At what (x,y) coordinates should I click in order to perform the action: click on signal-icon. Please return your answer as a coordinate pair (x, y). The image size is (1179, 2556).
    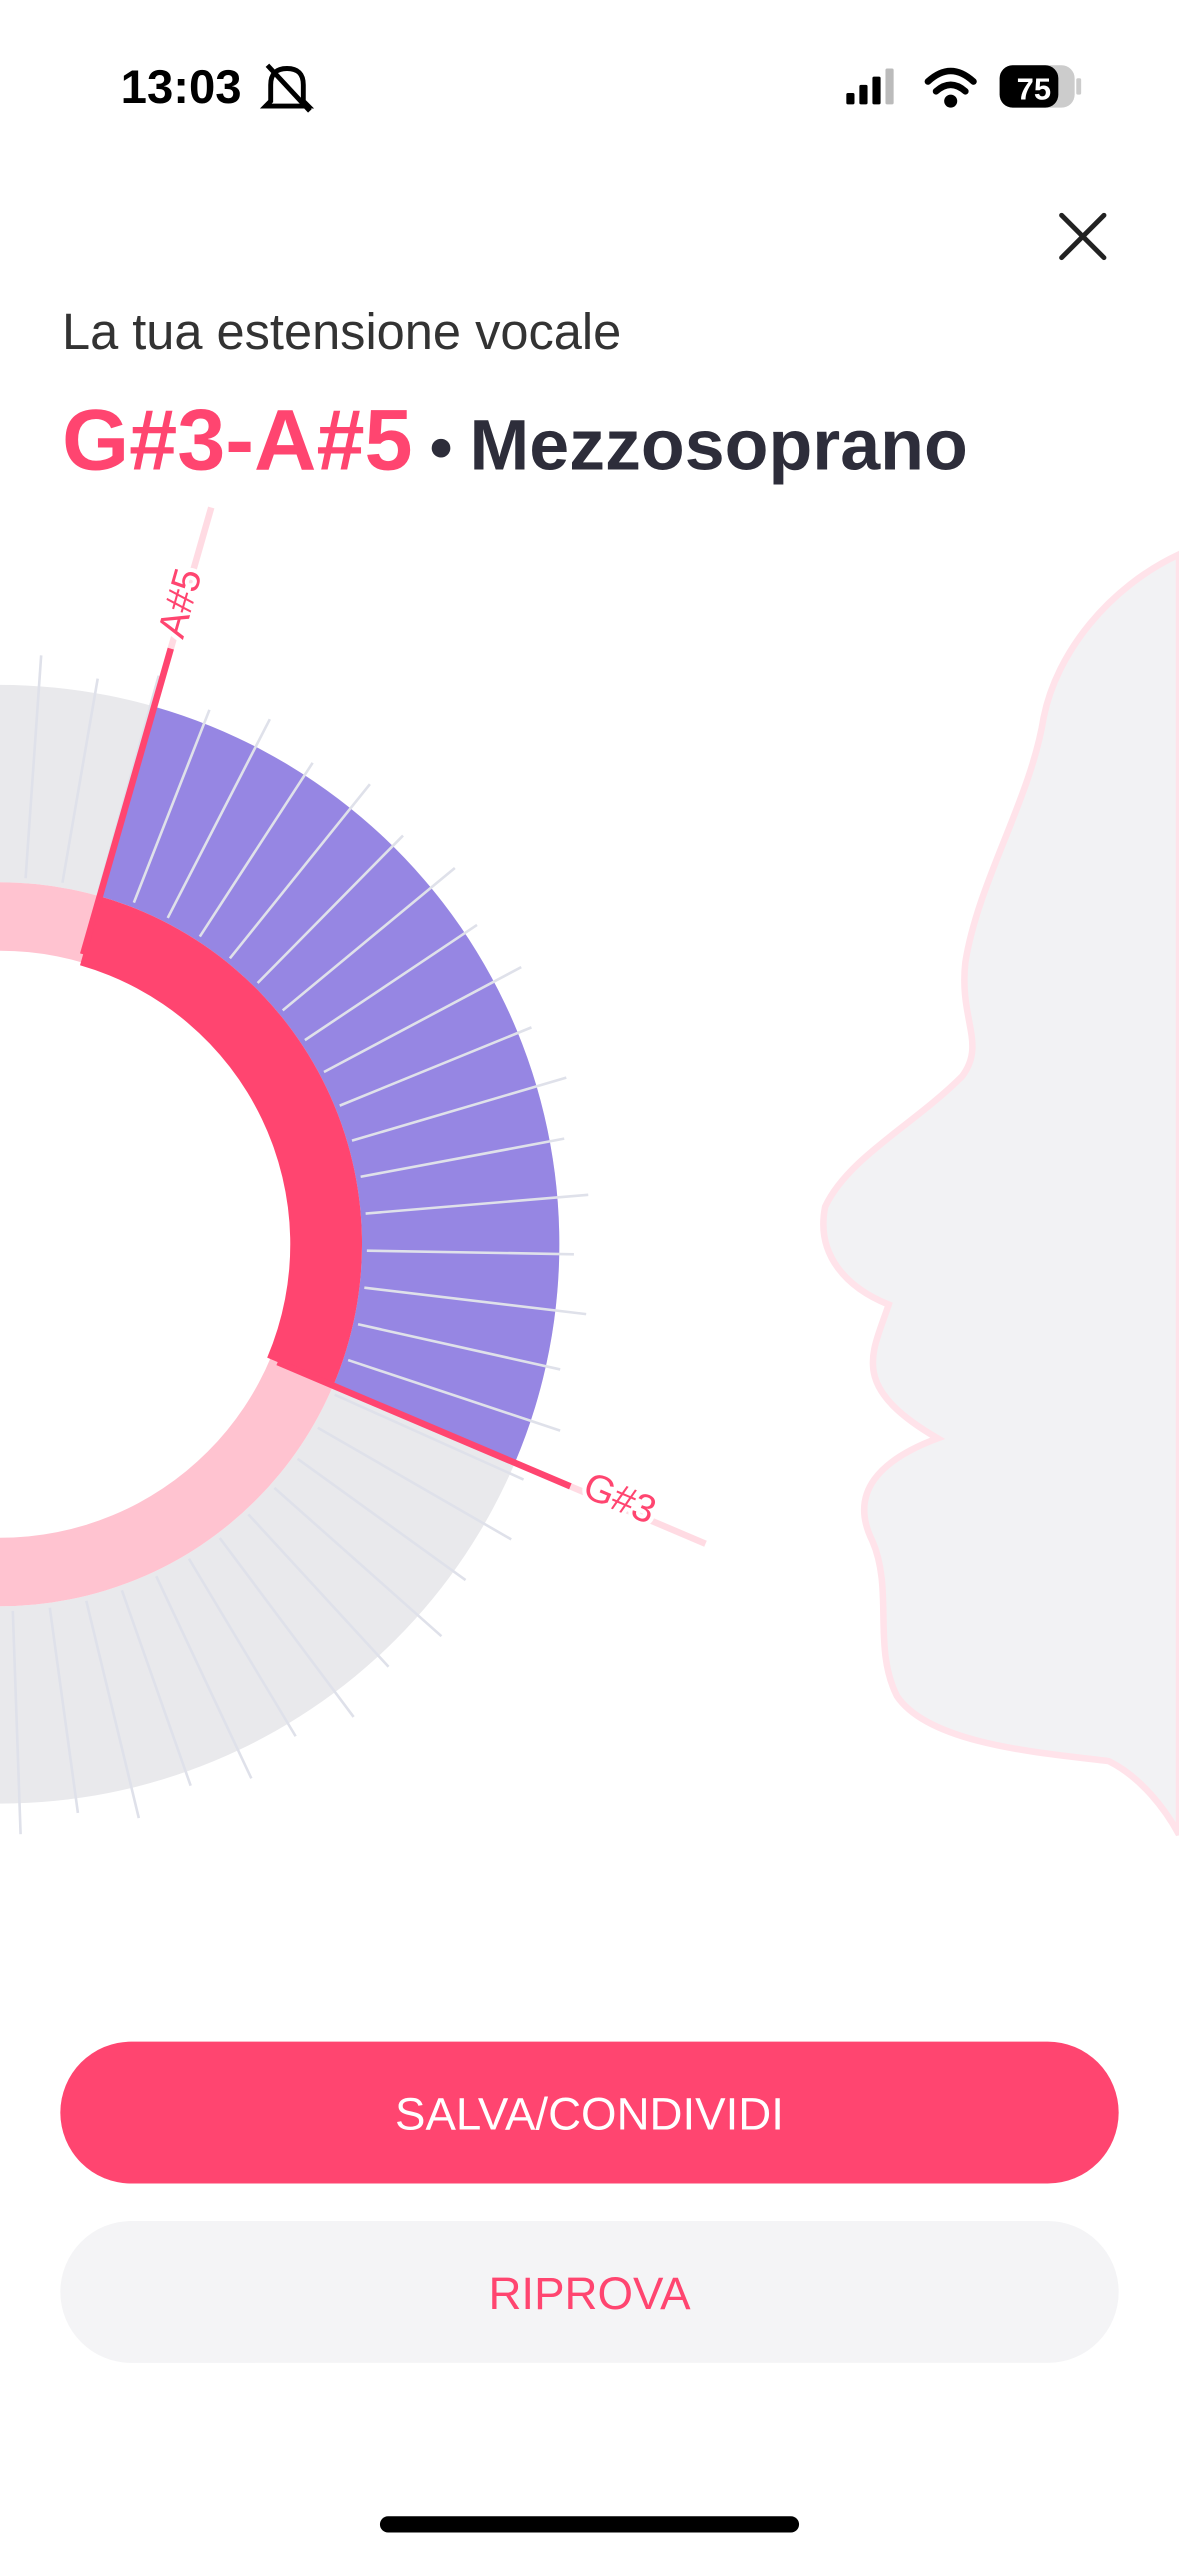
    Looking at the image, I should click on (870, 86).